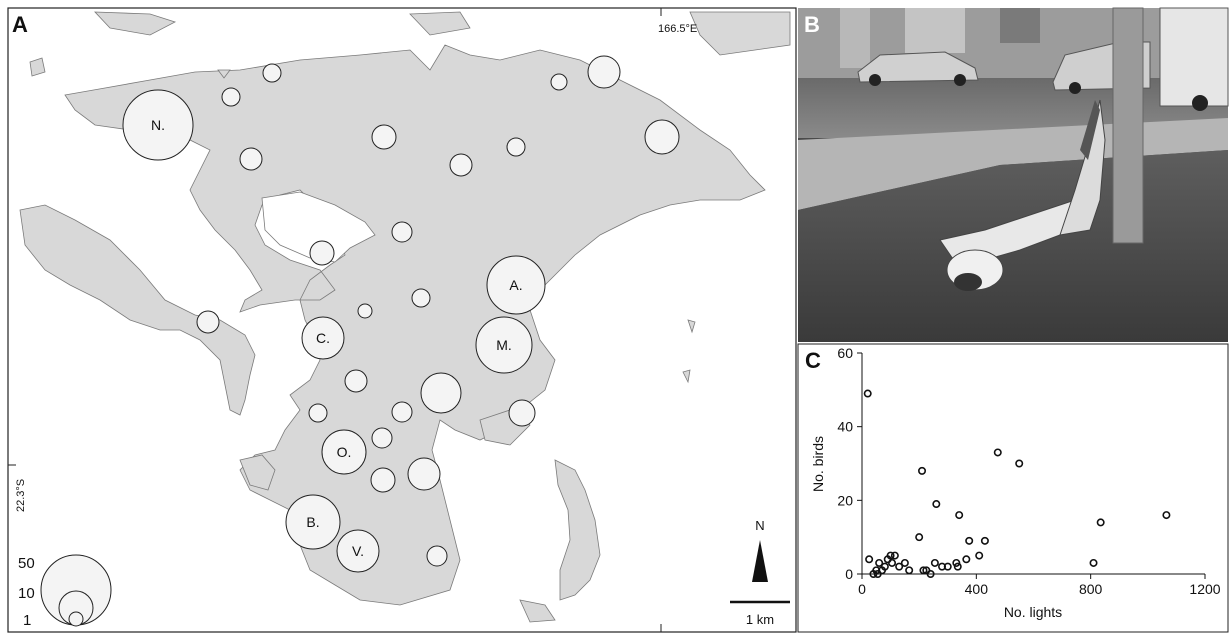 The image size is (1231, 635). I want to click on site-label-b: B., so click(312, 522).